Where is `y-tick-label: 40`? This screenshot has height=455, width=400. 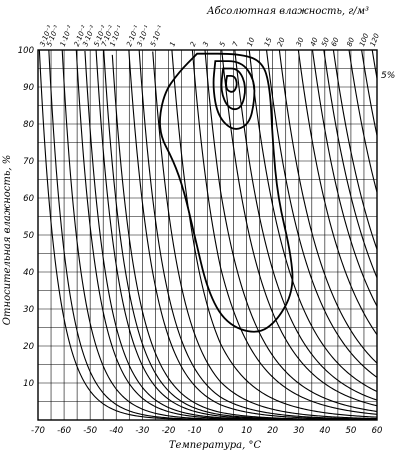 y-tick-label: 40 is located at coordinates (28, 273).